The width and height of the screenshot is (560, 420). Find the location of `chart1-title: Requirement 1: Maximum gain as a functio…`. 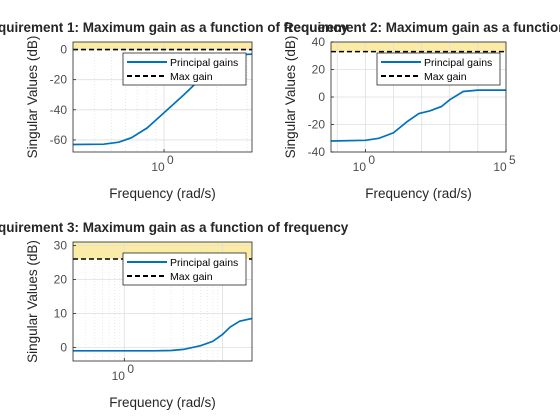

chart1-title: Requirement 1: Maximum gain as a functio… is located at coordinates (174, 27).